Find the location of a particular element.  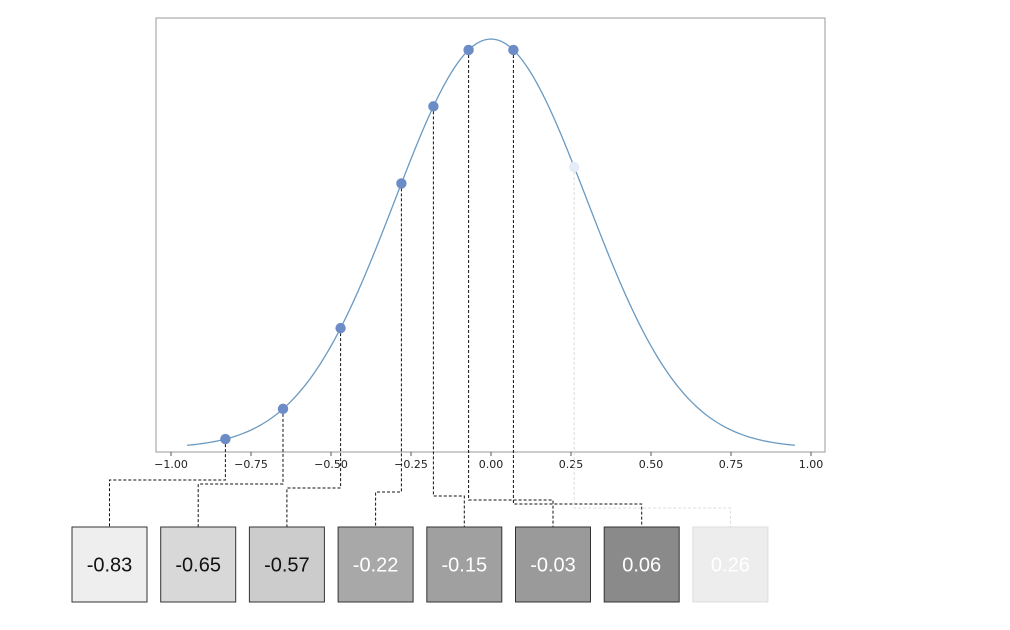

x-tick-label: 0.50 is located at coordinates (651, 464).